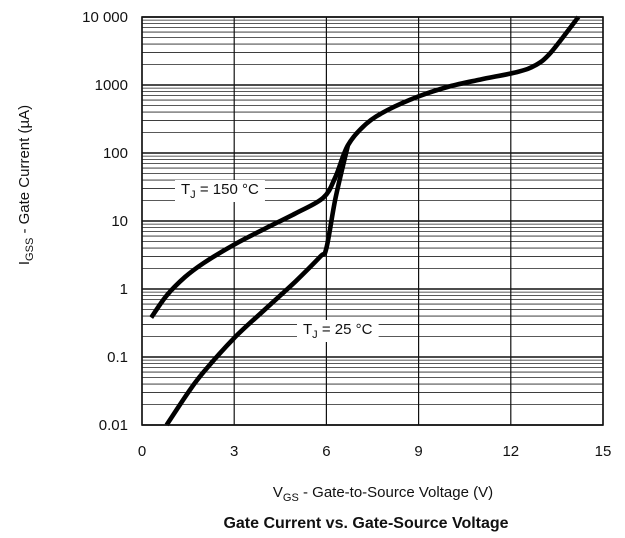 The width and height of the screenshot is (625, 538). Describe the element at coordinates (119, 221) in the screenshot. I see `y-tick-label: 10` at that location.